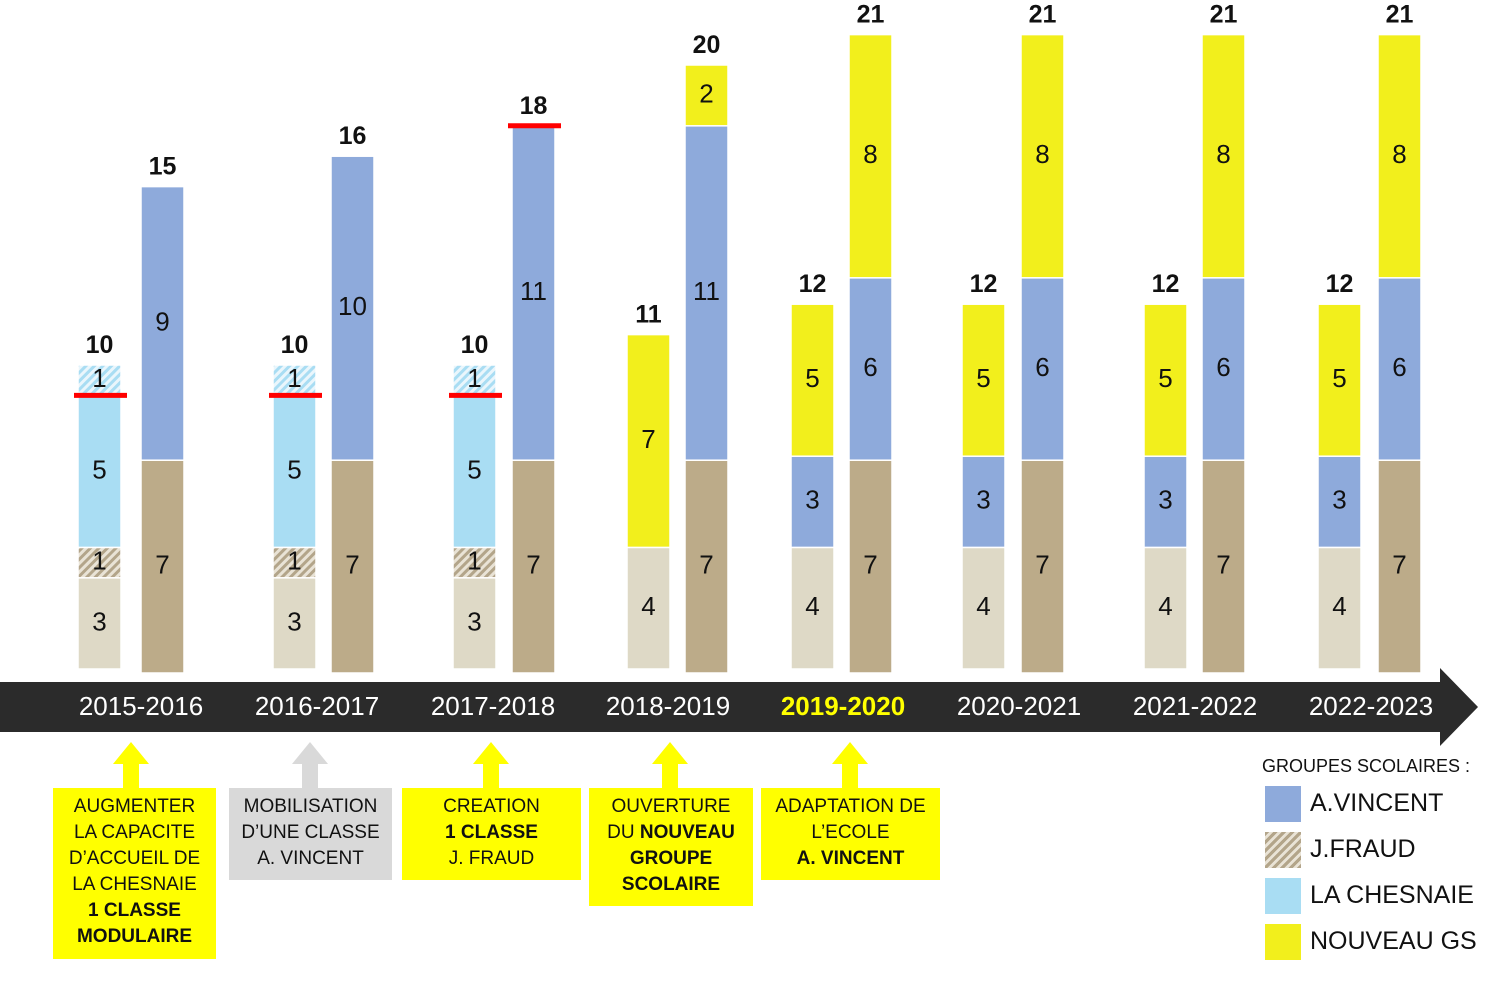  I want to click on legend-label-a-vincent: A.VINCENT, so click(1377, 803).